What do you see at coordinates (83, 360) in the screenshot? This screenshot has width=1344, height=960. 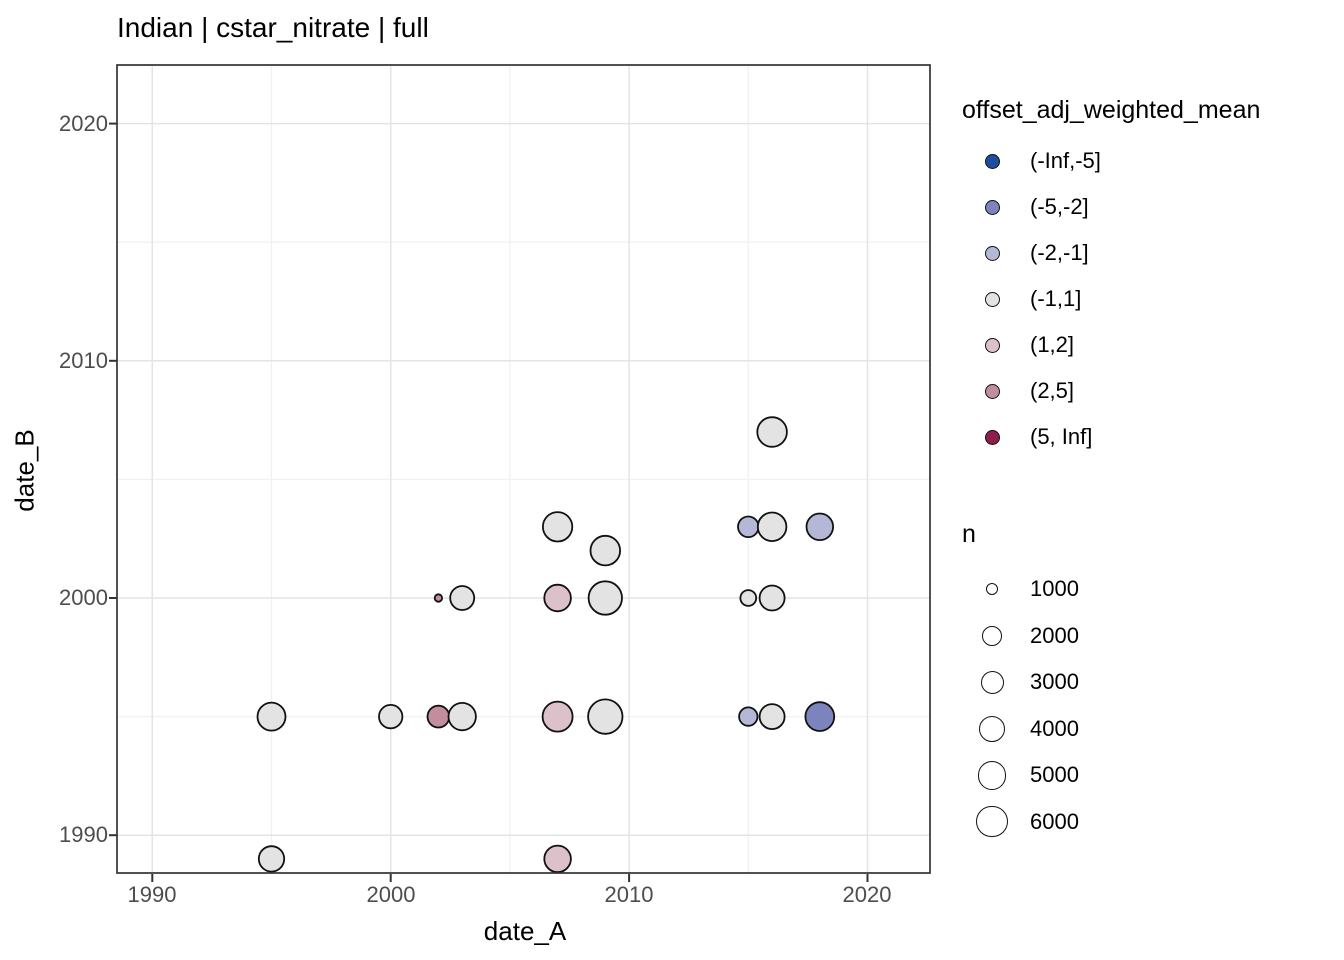 I see `y-tick-label: 2010` at bounding box center [83, 360].